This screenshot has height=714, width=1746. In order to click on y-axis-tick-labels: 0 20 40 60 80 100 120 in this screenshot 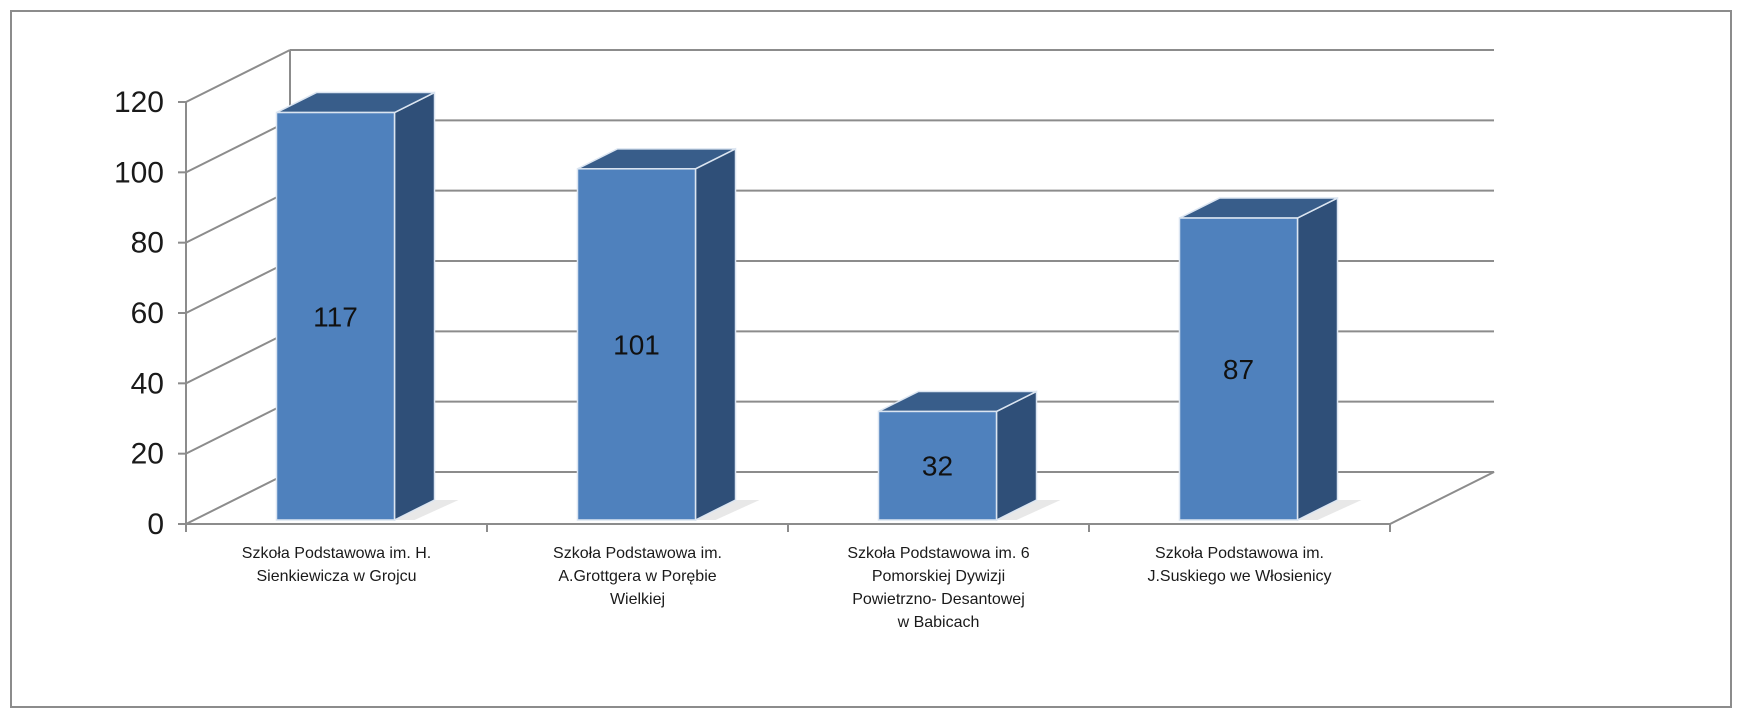, I will do `click(139, 313)`.